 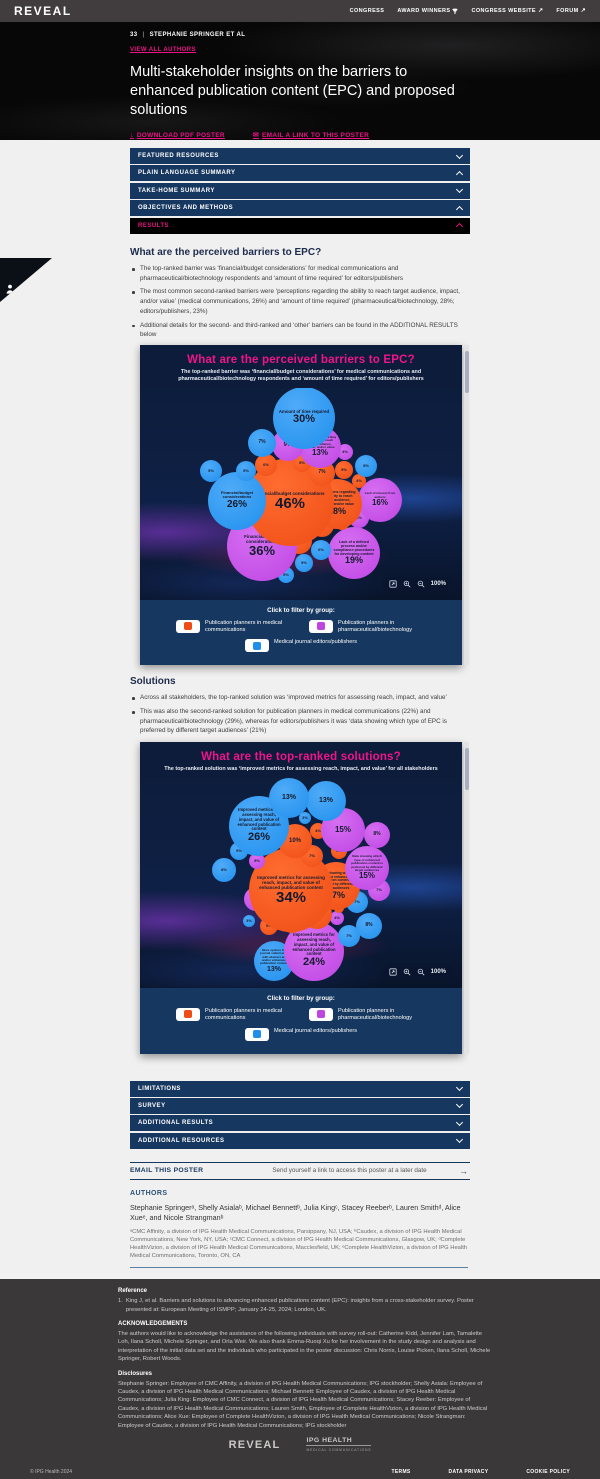 I want to click on zoom-controls: 100%, so click(x=417, y=972).